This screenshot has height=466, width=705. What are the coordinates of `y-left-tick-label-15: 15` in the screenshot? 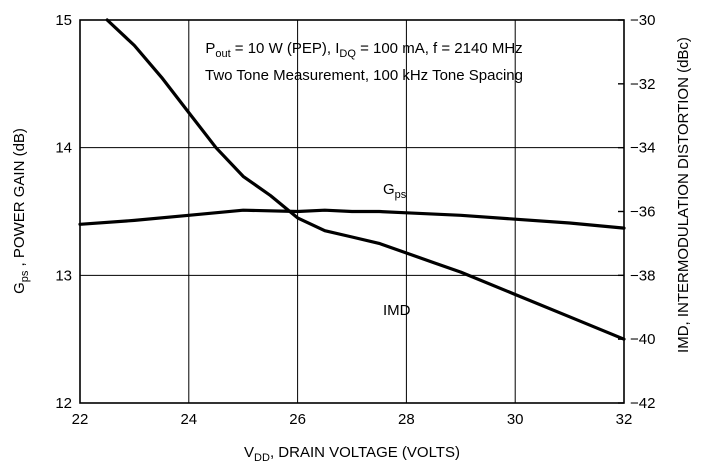 It's located at (63, 20).